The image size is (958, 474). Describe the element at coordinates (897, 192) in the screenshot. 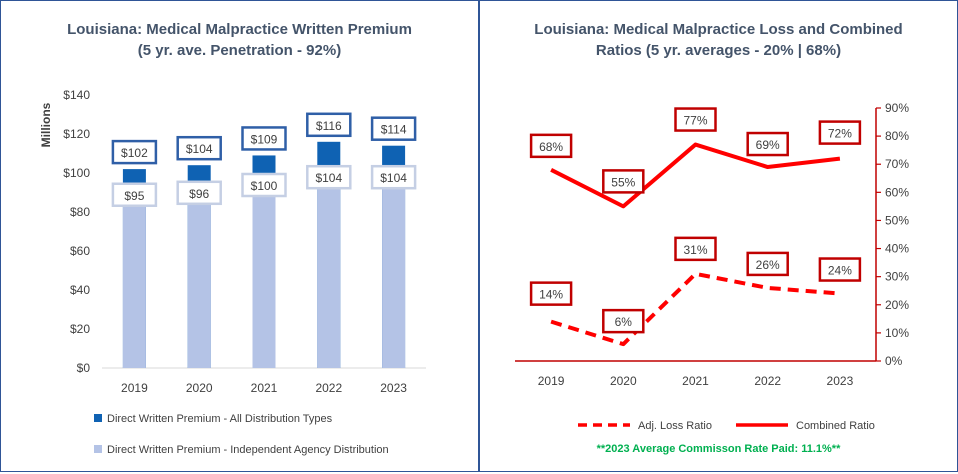

I see `y-tick-label: 60%` at that location.